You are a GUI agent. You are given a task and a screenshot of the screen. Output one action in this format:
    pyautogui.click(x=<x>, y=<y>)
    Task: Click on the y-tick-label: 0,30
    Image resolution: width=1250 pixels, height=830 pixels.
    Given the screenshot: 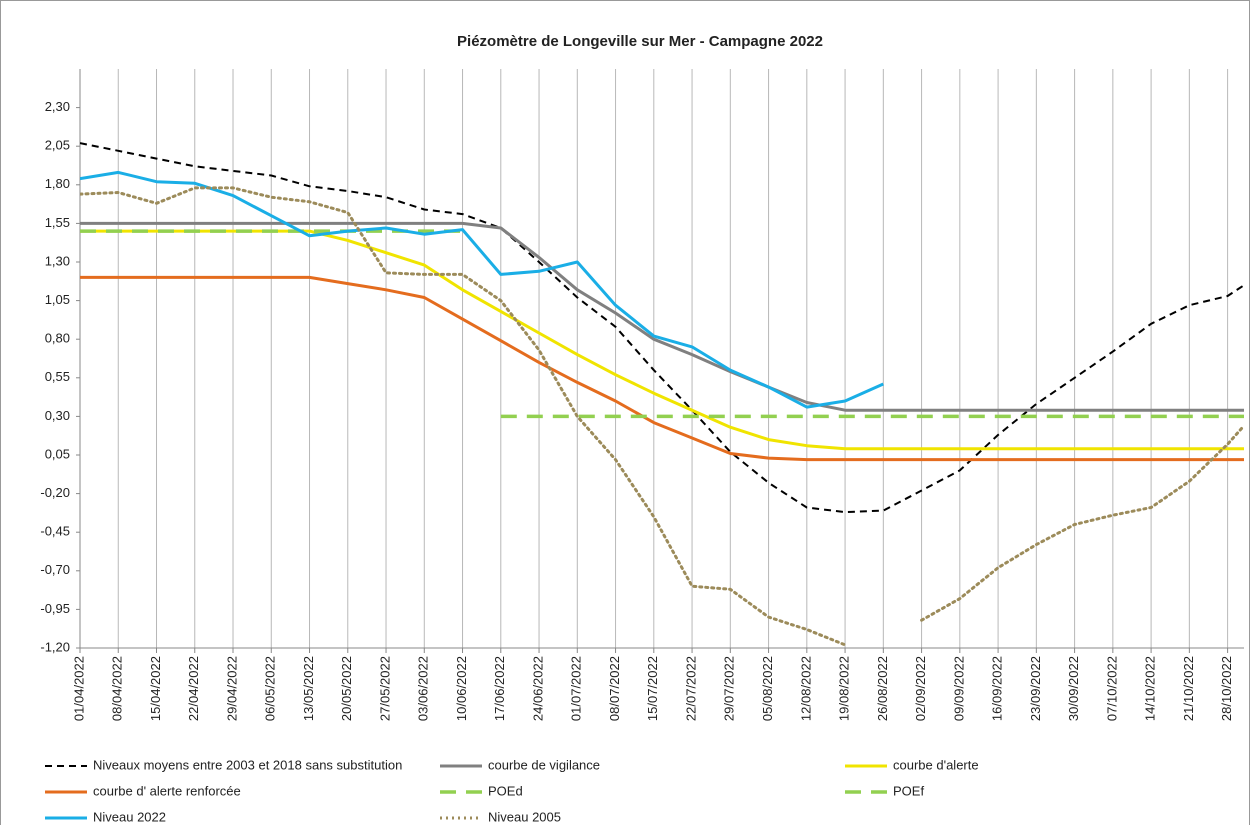 What is the action you would take?
    pyautogui.click(x=57, y=415)
    